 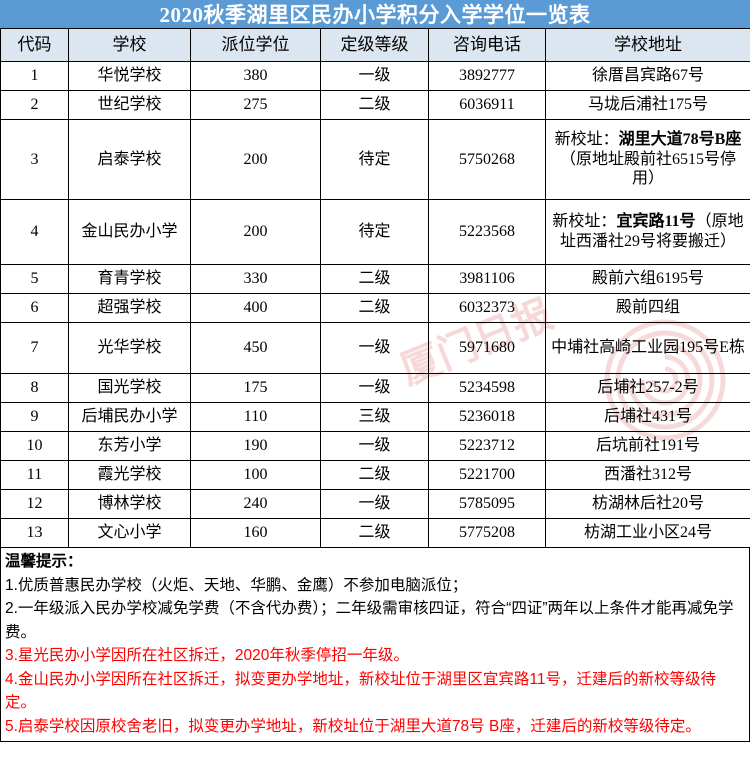 I want to click on cell-seats-2: 275, so click(x=255, y=105).